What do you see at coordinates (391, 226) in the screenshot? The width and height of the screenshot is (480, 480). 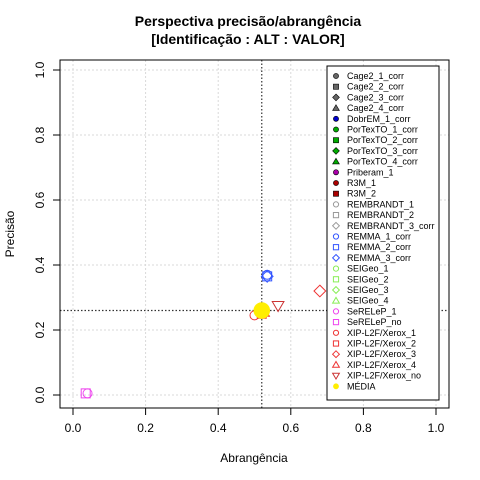 I see `legend-label-14: REMBRANDT_3_corr` at bounding box center [391, 226].